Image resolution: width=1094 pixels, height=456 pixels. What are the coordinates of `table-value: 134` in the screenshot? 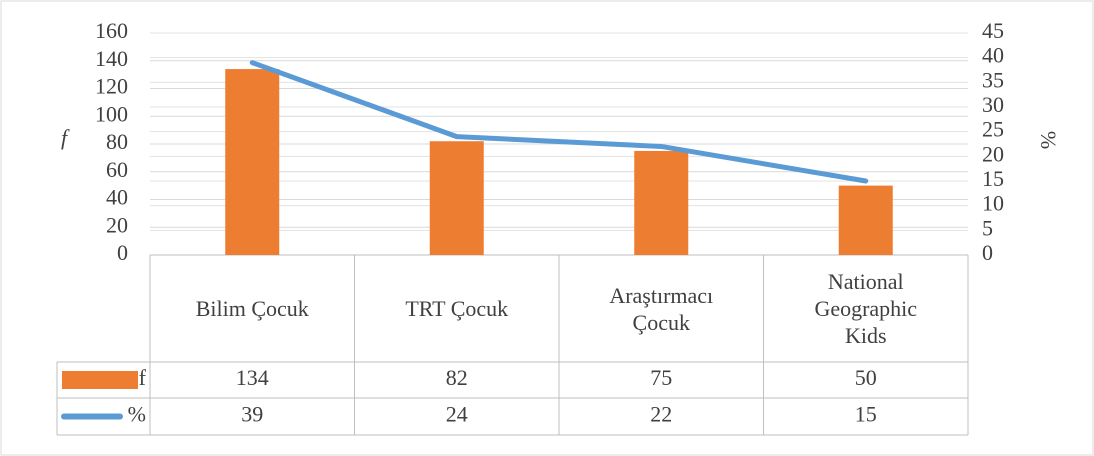 It's located at (252, 377).